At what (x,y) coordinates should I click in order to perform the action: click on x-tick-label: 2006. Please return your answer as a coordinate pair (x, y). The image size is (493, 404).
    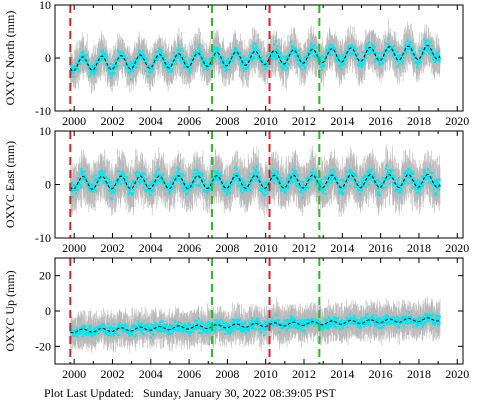
    Looking at the image, I should click on (189, 121).